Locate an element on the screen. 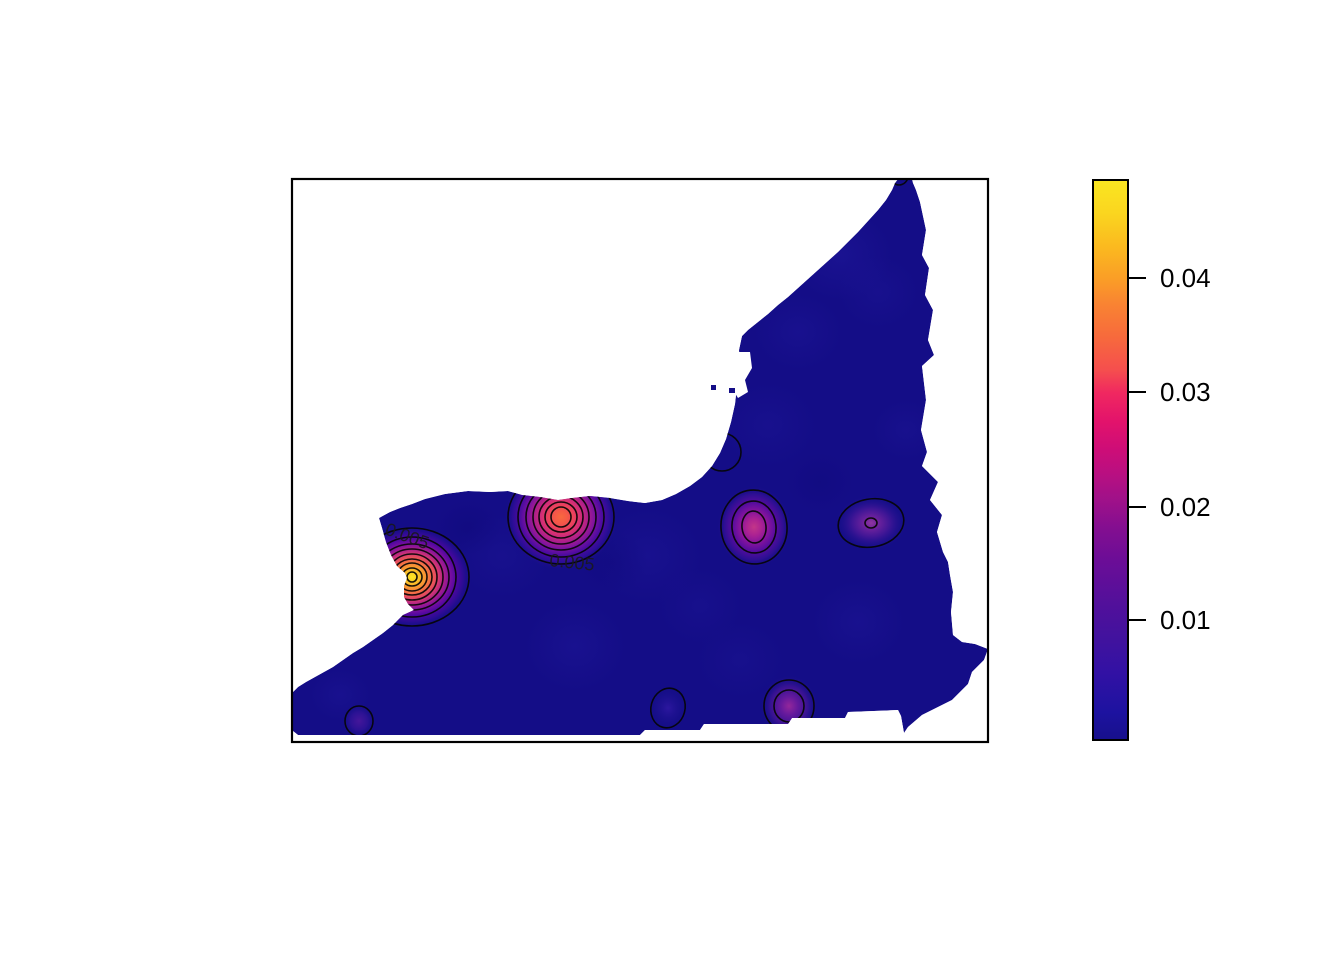  colorbar-tick-label: 0.02 is located at coordinates (1185, 507).